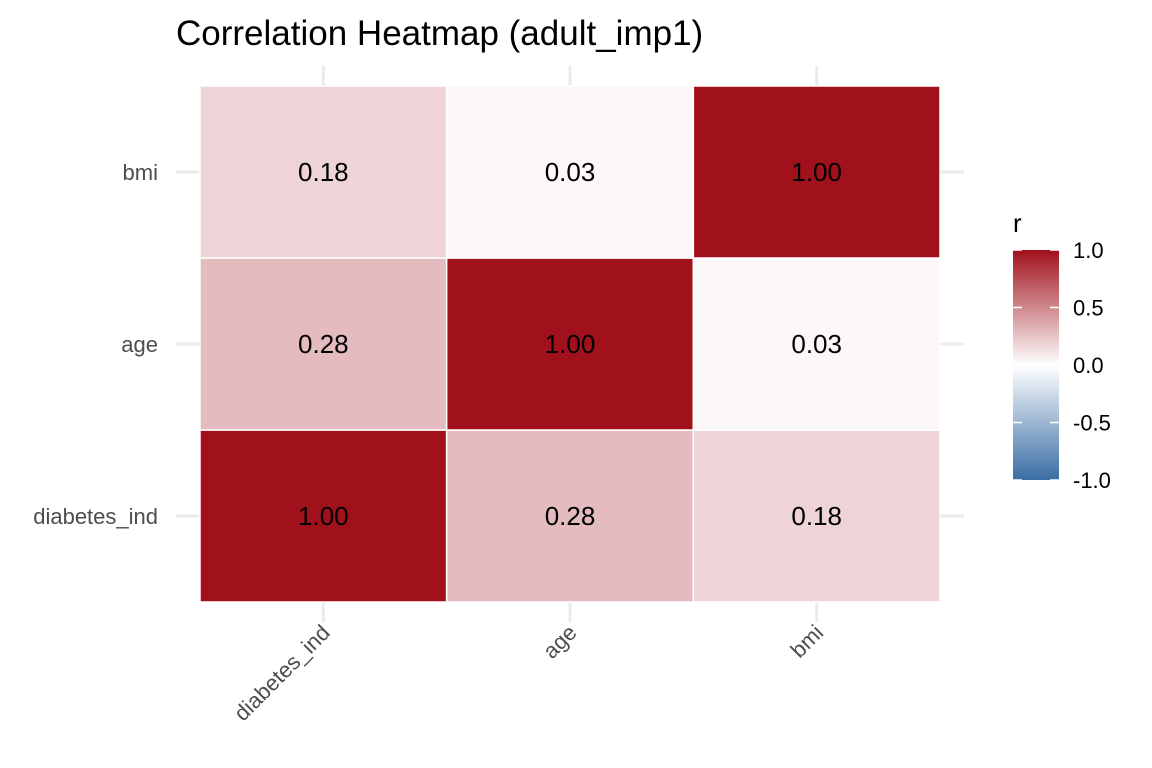 The height and width of the screenshot is (768, 1152). What do you see at coordinates (140, 172) in the screenshot?
I see `y-tick-label: bmi` at bounding box center [140, 172].